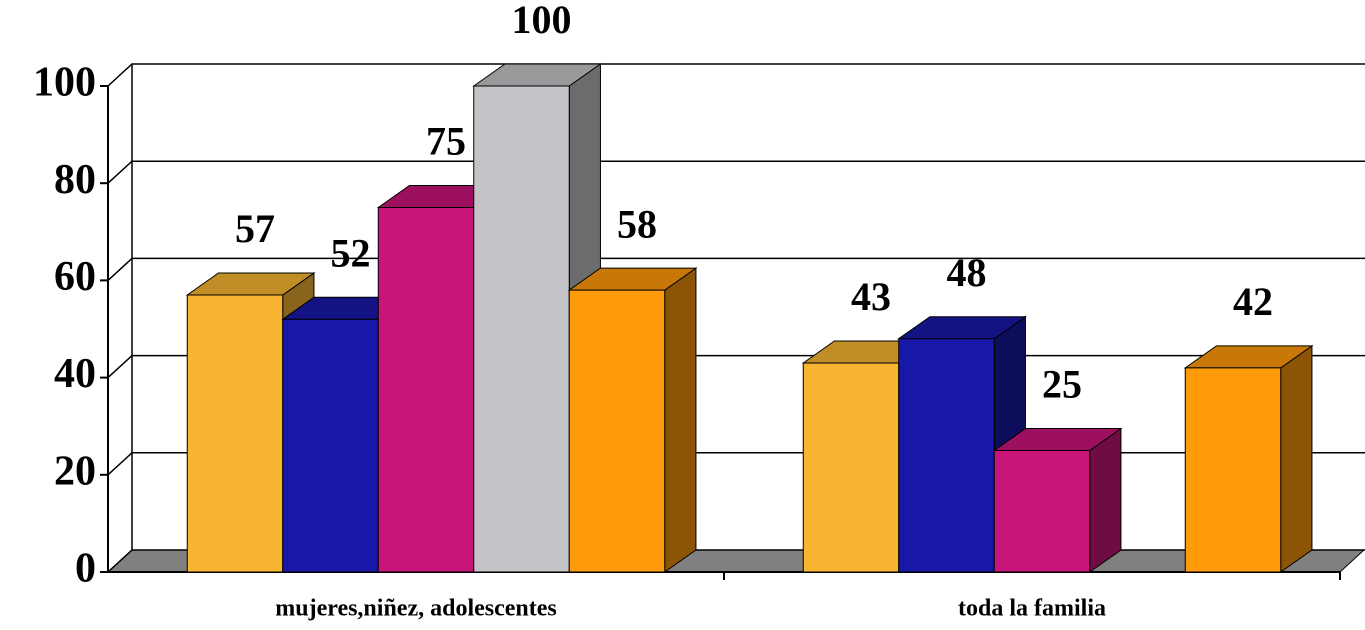 The image size is (1365, 630). Describe the element at coordinates (1062, 384) in the screenshot. I see `data-label: 25` at that location.